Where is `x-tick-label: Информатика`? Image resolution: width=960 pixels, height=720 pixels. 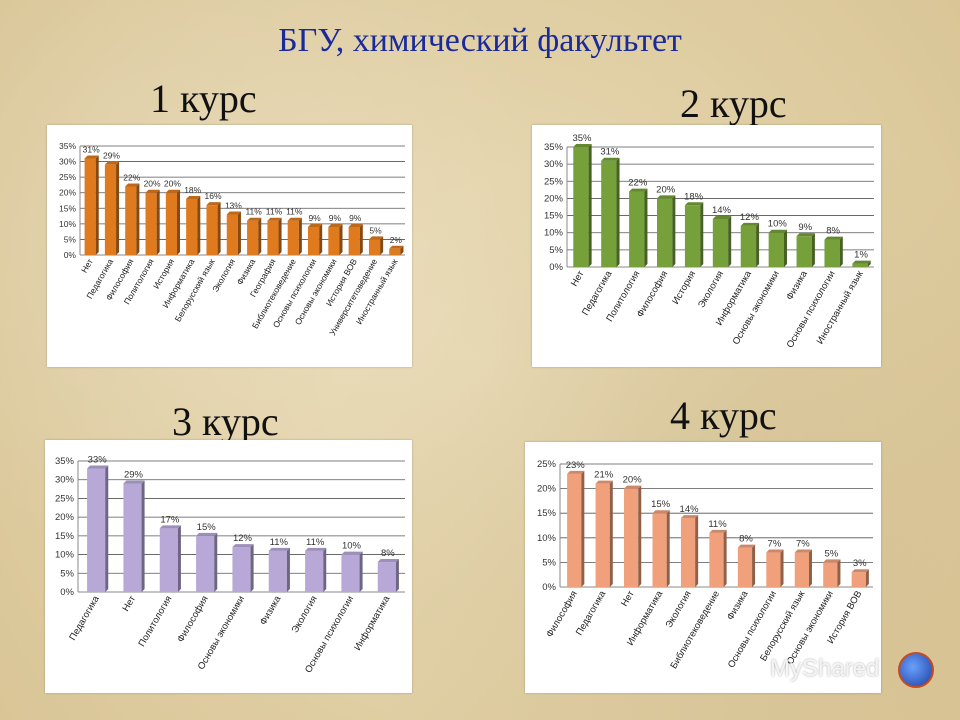
x-tick-label: Информатика is located at coordinates (372, 622).